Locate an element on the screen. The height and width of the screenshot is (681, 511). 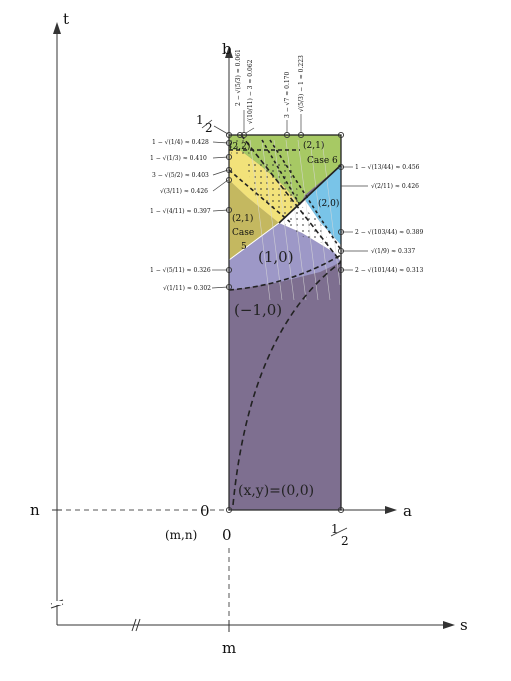
outer-horizontal-axis-label: s is located at coordinates (464, 625).